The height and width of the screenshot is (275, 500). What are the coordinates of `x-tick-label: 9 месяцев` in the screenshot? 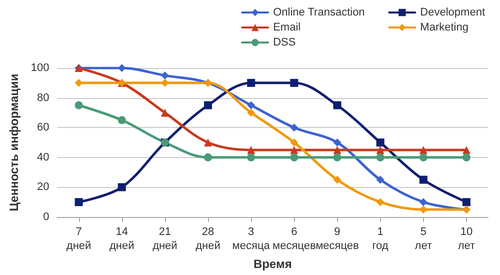 It's located at (338, 239).